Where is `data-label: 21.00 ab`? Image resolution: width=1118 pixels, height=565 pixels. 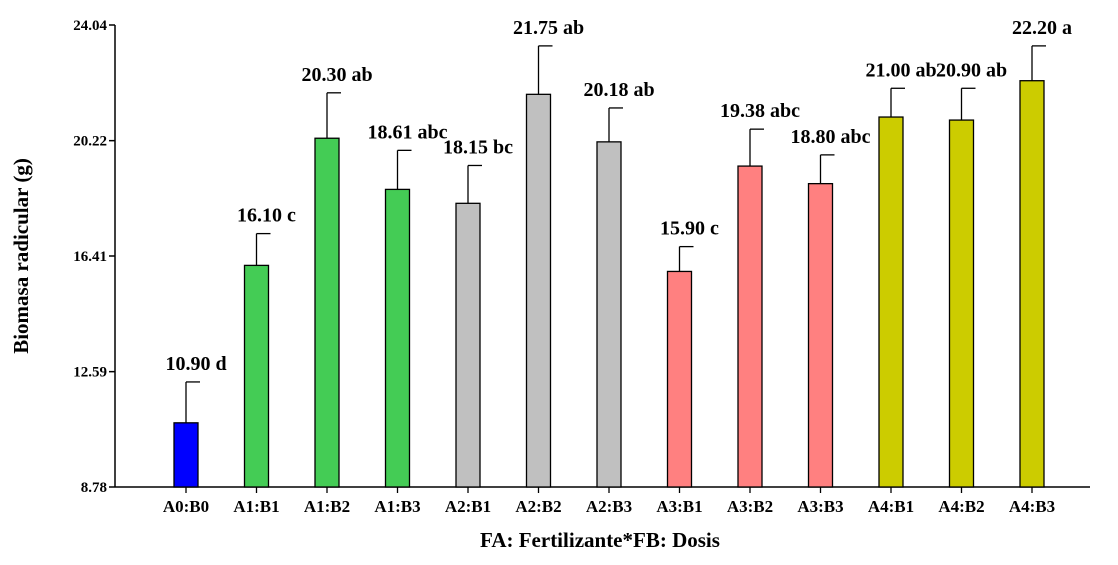
data-label: 21.00 ab is located at coordinates (900, 70).